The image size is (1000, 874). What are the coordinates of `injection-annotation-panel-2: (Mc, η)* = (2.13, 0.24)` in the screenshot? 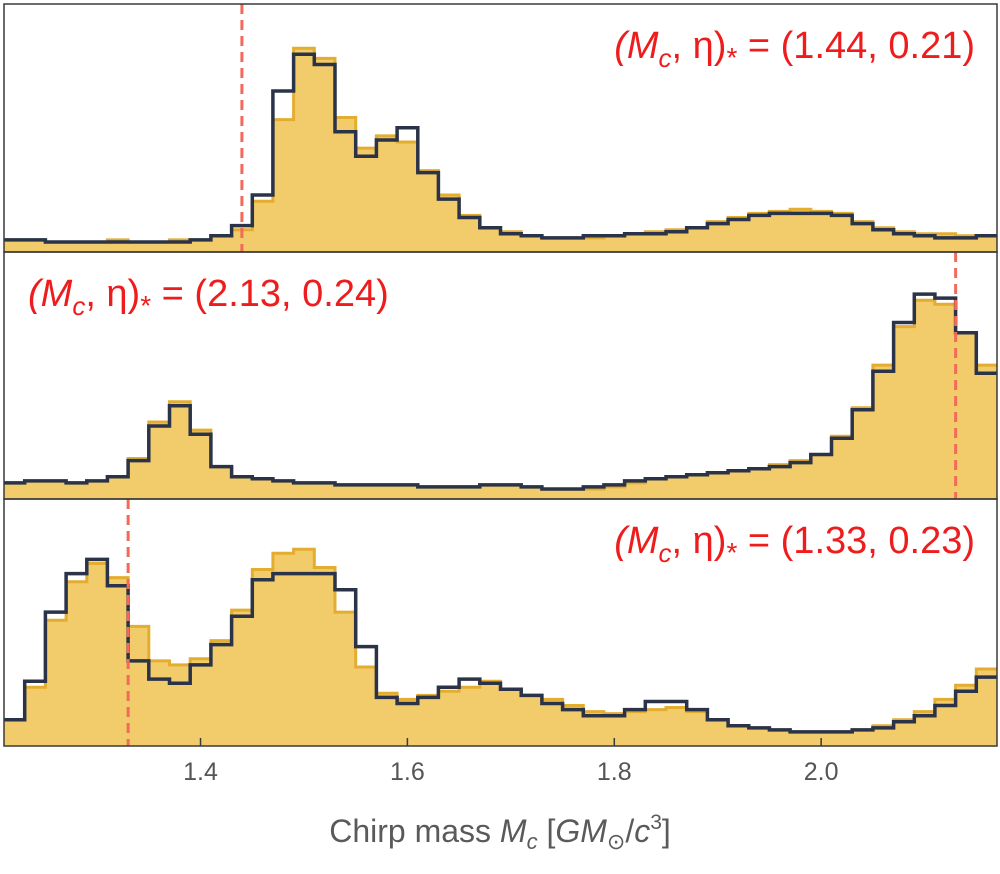 It's located at (208, 297).